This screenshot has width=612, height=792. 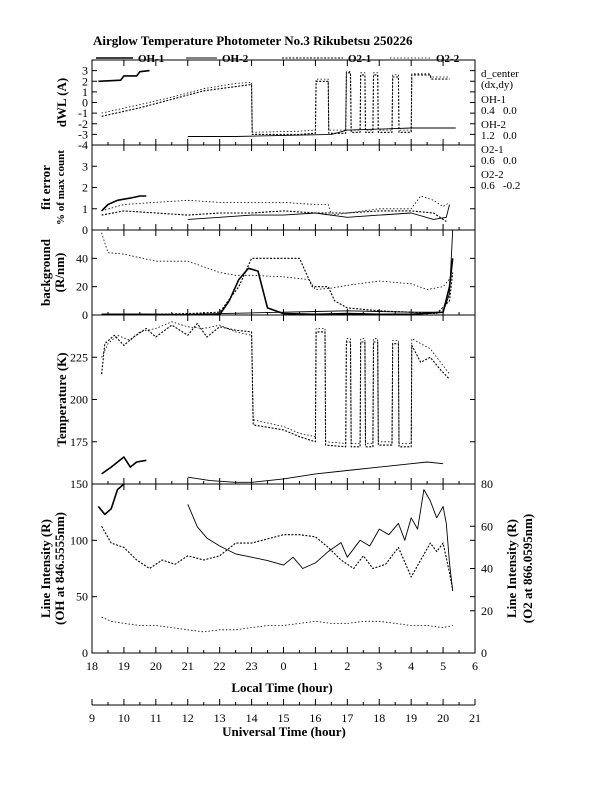 I want to click on y-tick-label-bg: 40, so click(x=82, y=258).